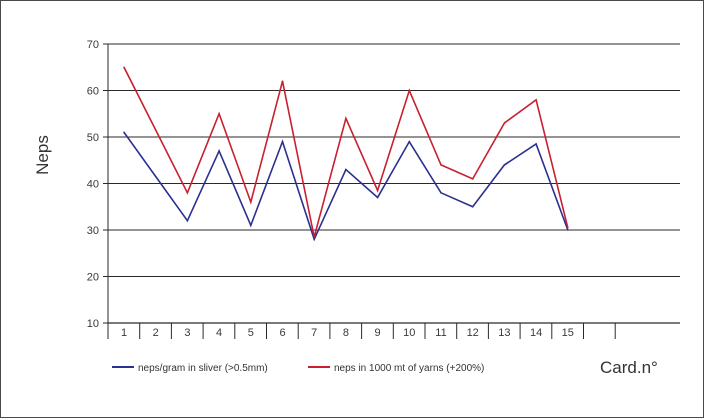 The width and height of the screenshot is (704, 418). I want to click on x-tick-label-2: 2, so click(156, 333).